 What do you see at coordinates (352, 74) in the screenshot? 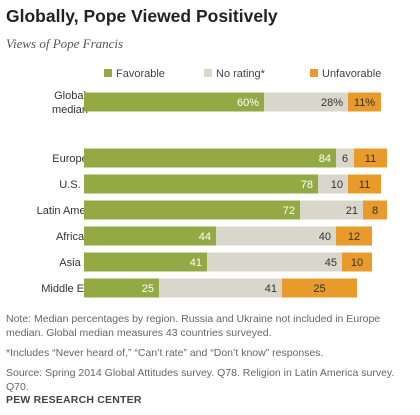
I see `legend-label-unfavorable: Unfavorable` at bounding box center [352, 74].